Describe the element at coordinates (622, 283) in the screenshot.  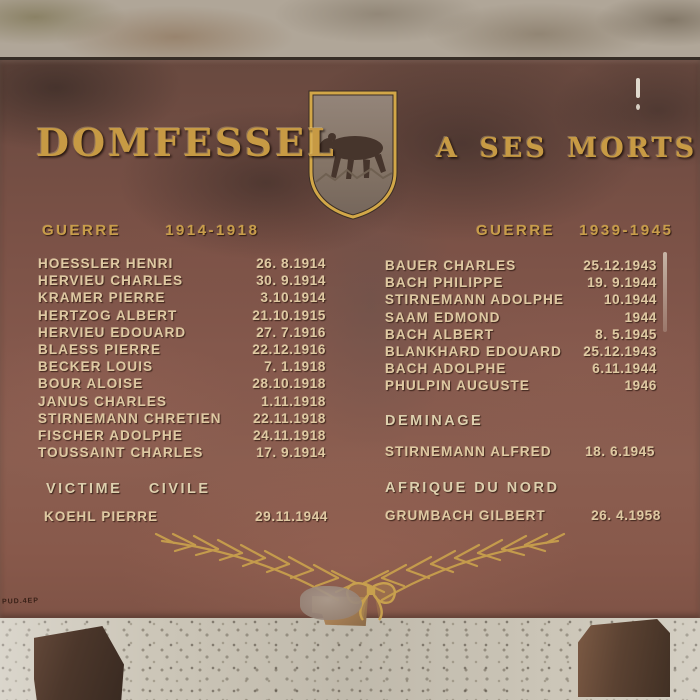
I see `death-date: 19. 9.1944` at that location.